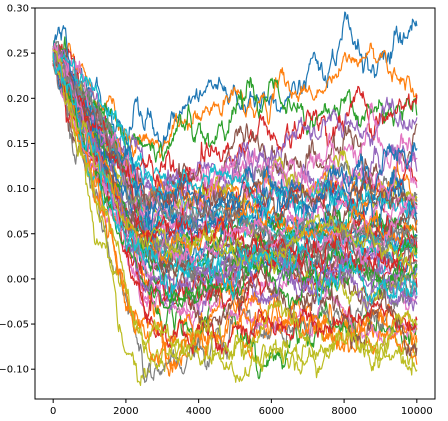 This screenshot has width=448, height=421. What do you see at coordinates (18, 279) in the screenshot?
I see `y-tick-label: 0.00` at bounding box center [18, 279].